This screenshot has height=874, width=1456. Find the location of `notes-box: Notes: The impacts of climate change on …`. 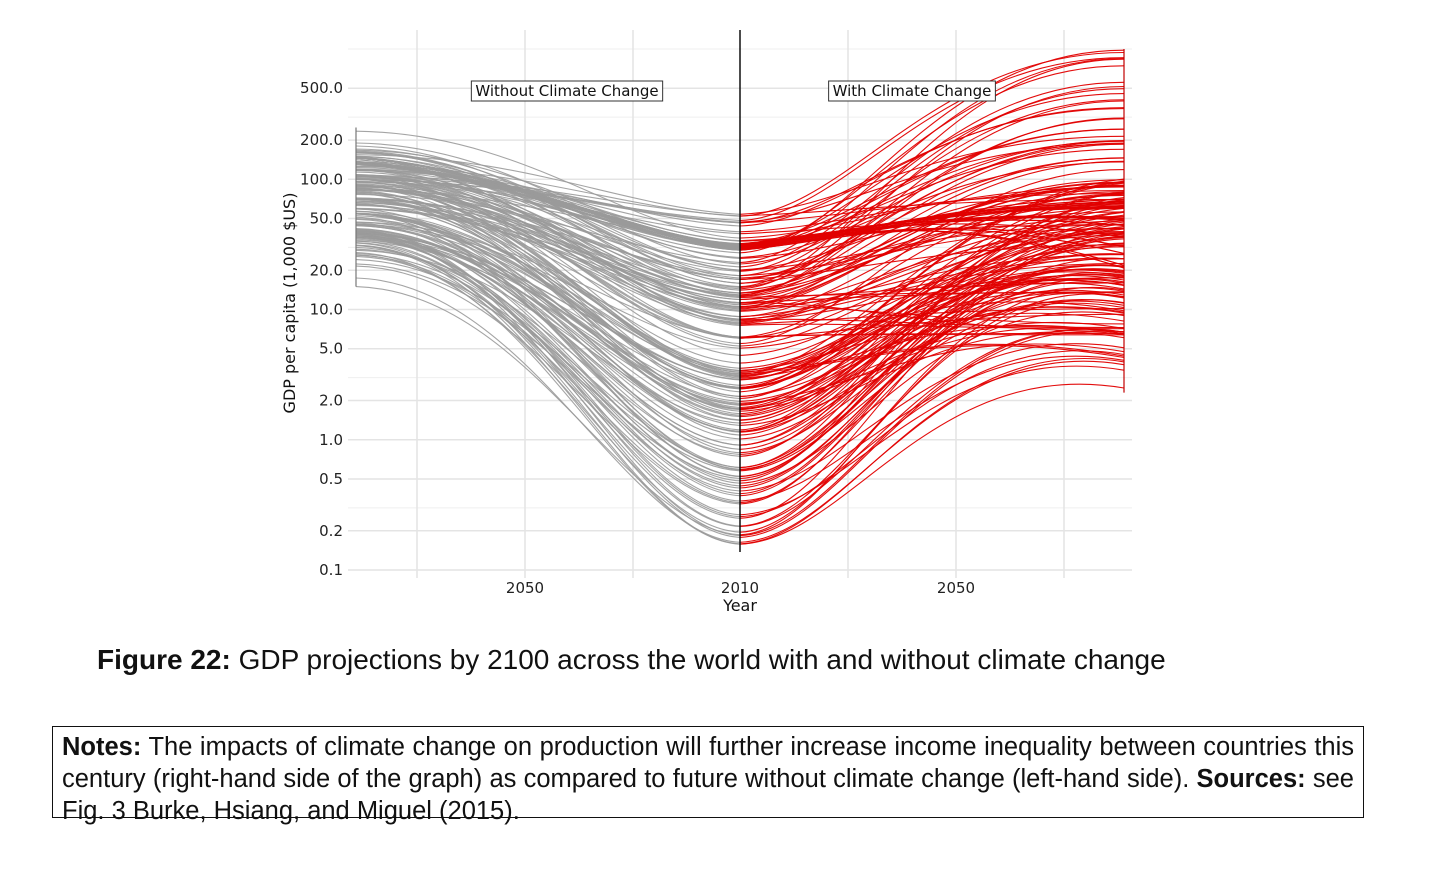

notes-box: Notes: The impacts of climate change on … is located at coordinates (708, 775).